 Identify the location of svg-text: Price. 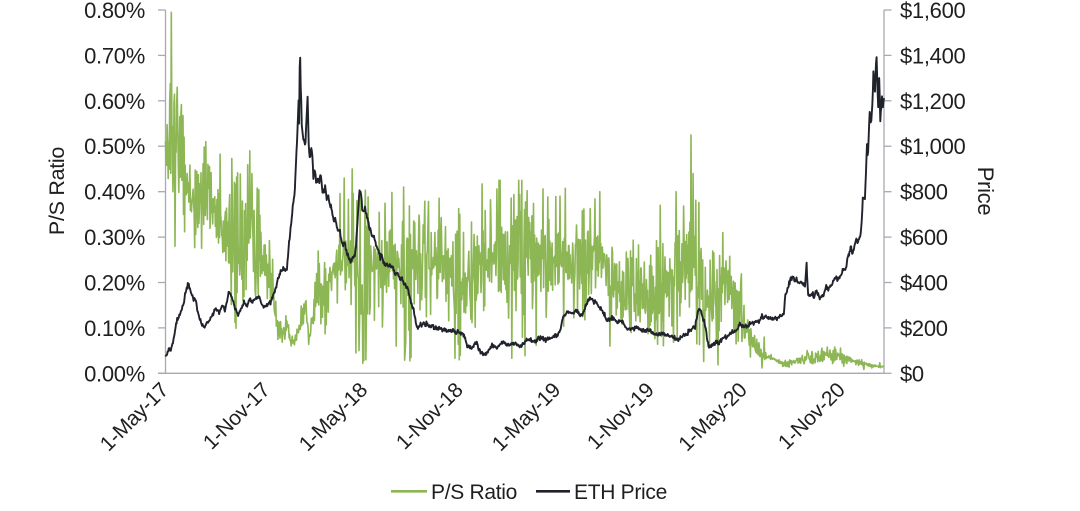
(985, 191).